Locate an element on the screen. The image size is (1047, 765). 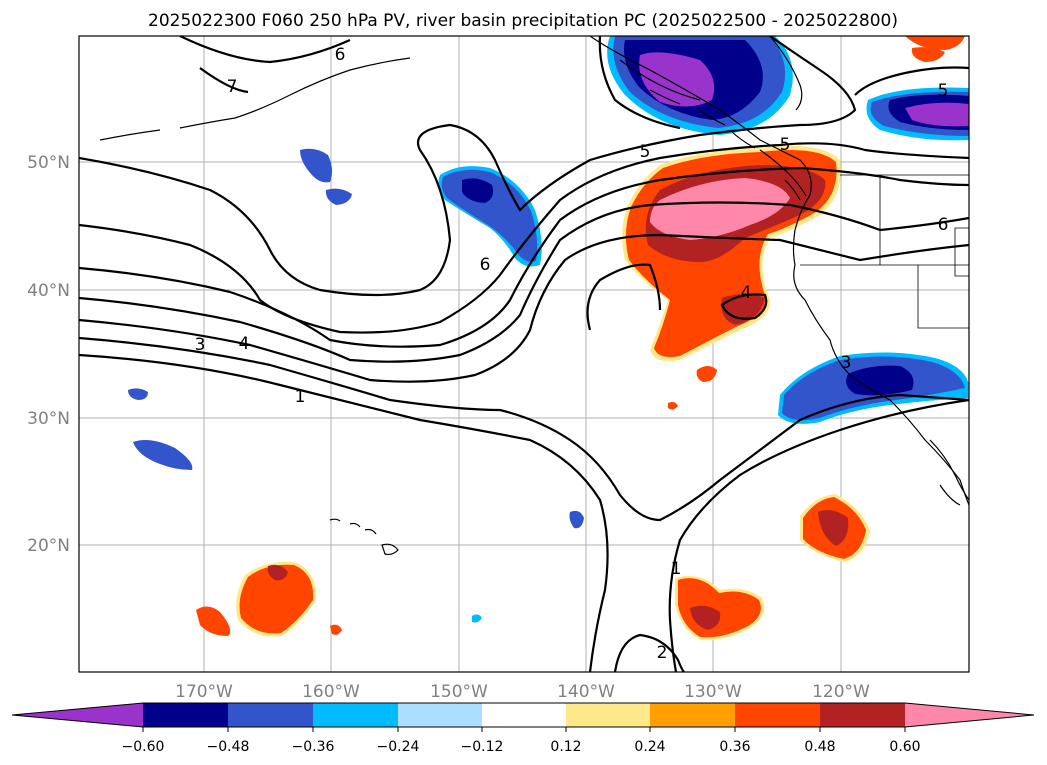
coastline-islands-alaska is located at coordinates (687, 104).